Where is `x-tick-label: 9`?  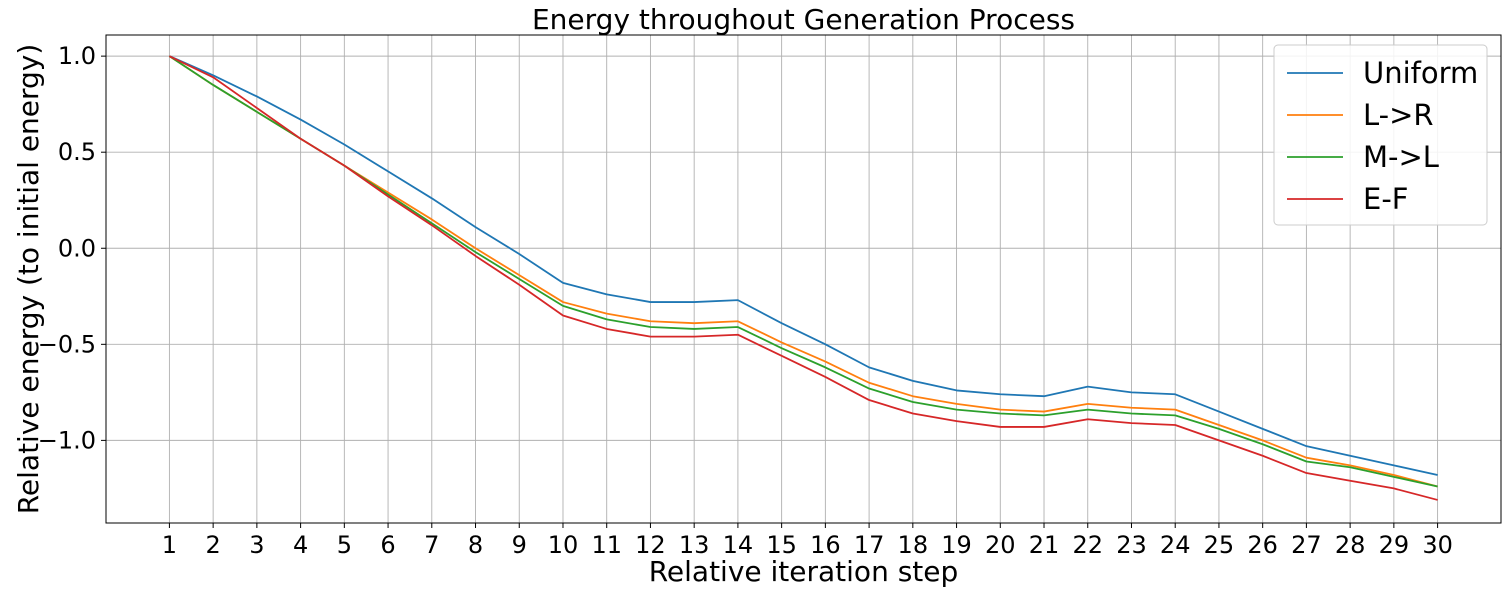 x-tick-label: 9 is located at coordinates (519, 545).